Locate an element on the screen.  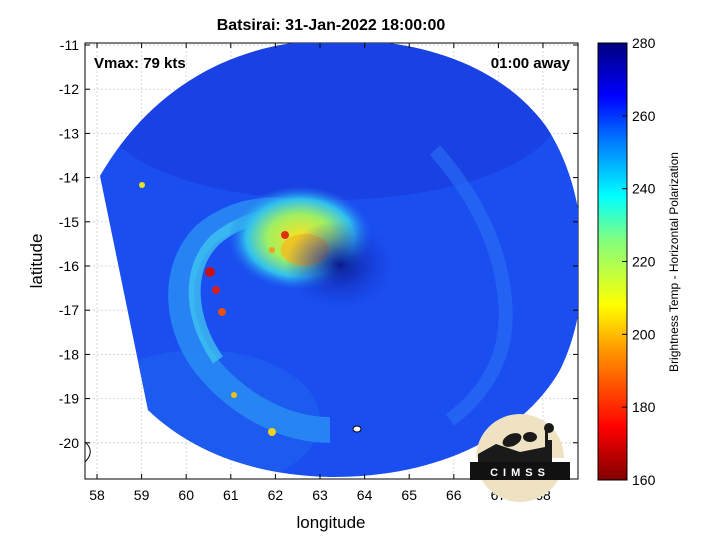
x-tick-label: 64 is located at coordinates (365, 495).